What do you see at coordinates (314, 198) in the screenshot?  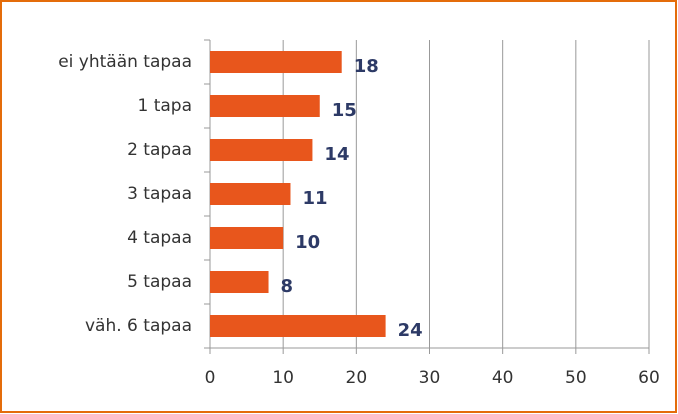 I see `data-label: 11` at bounding box center [314, 198].